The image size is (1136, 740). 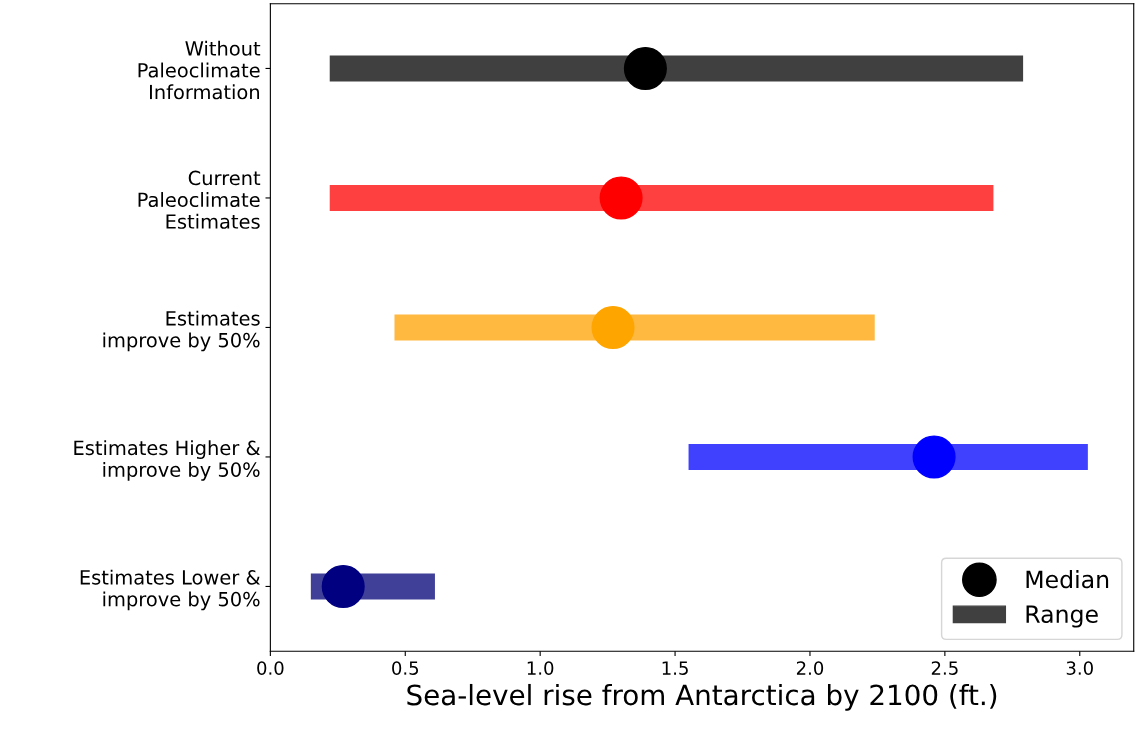 What do you see at coordinates (181, 331) in the screenshot?
I see `y-tick-label: Estimates improve by 50%` at bounding box center [181, 331].